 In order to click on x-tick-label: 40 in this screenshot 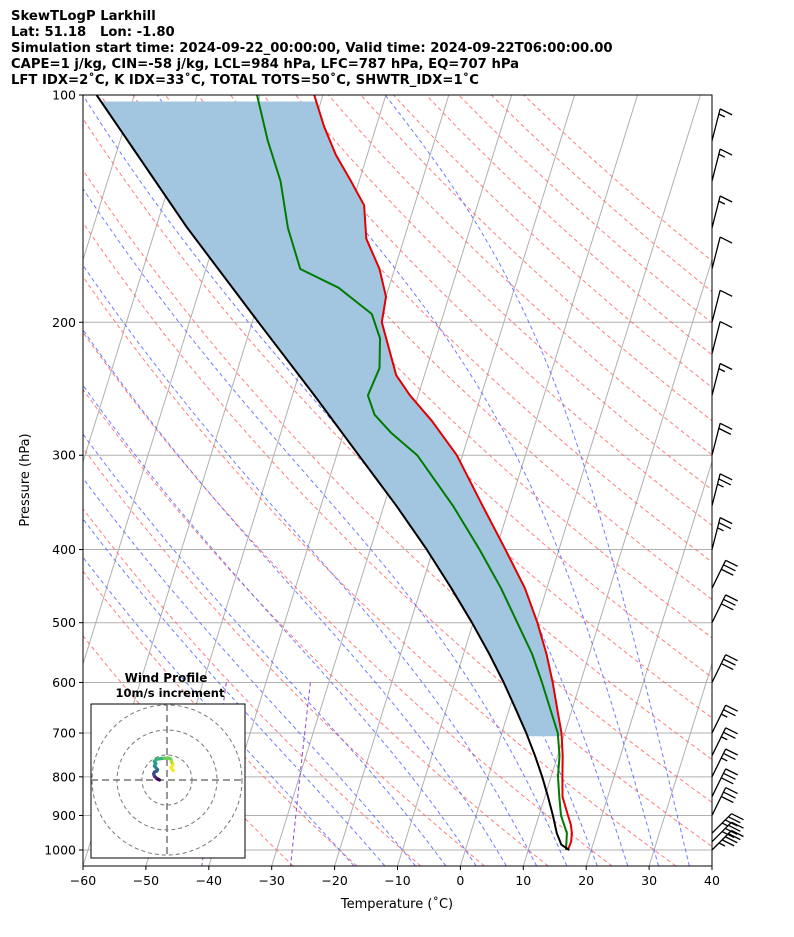, I will do `click(712, 880)`.